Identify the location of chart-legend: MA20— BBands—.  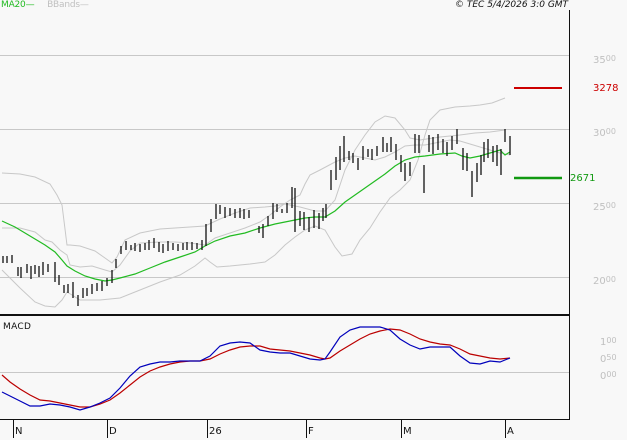
(45, 5).